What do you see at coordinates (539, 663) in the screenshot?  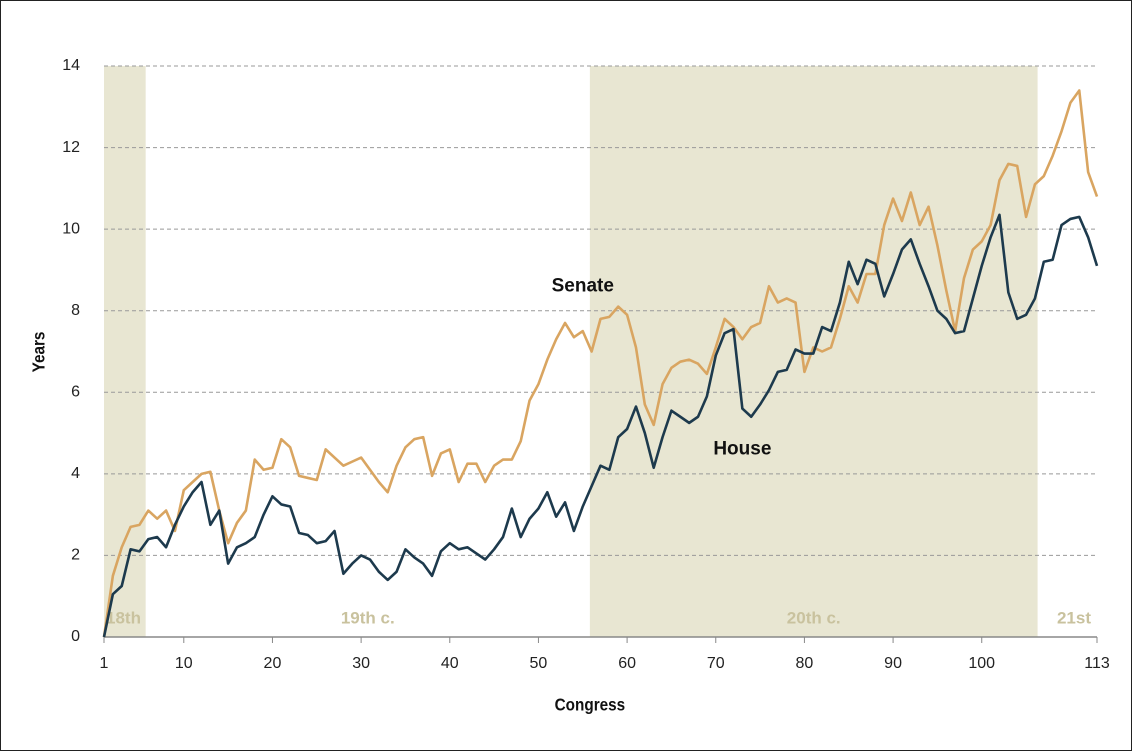 I see `x-tick-label: 50` at bounding box center [539, 663].